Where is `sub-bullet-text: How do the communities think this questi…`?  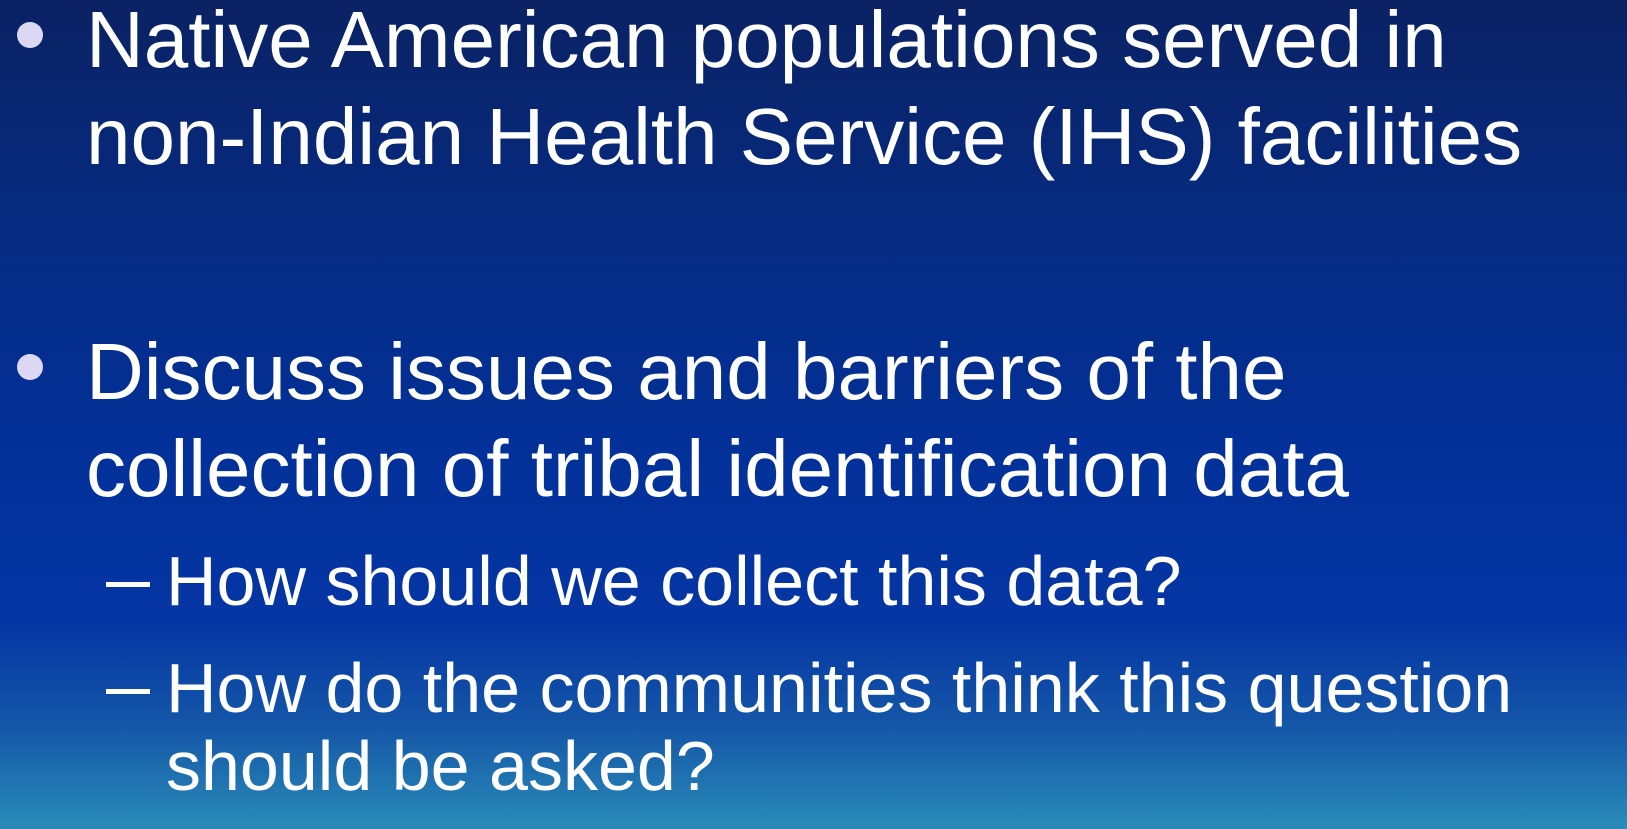
sub-bullet-text: How do the communities think this questi… is located at coordinates (839, 688).